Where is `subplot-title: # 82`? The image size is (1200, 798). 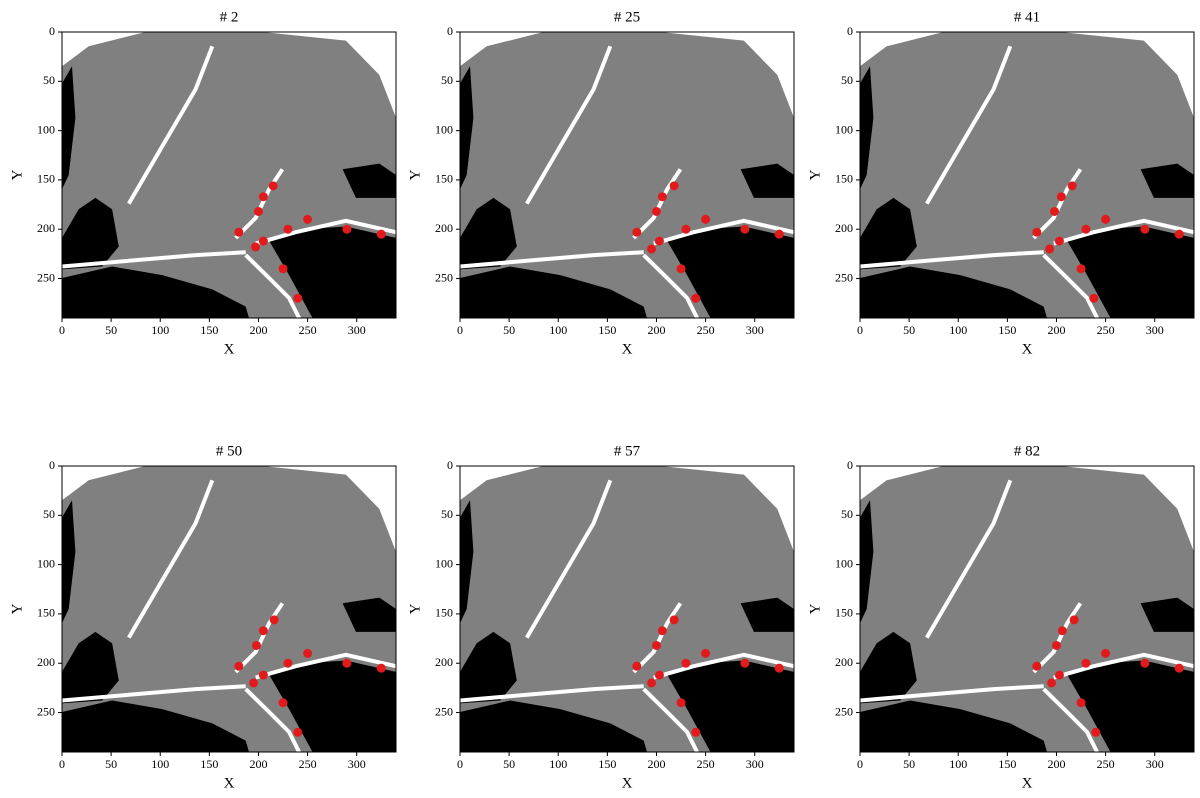
subplot-title: # 82 is located at coordinates (1027, 451).